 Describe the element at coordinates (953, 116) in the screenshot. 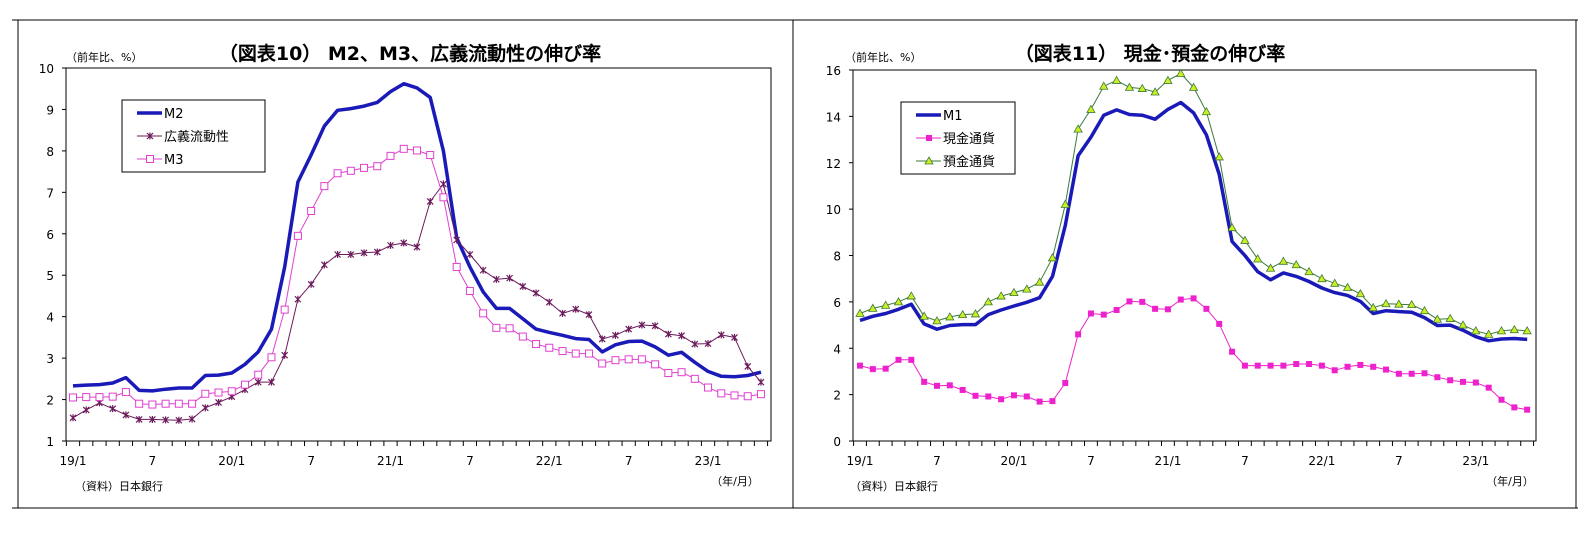

I see `legend-label: M1` at that location.